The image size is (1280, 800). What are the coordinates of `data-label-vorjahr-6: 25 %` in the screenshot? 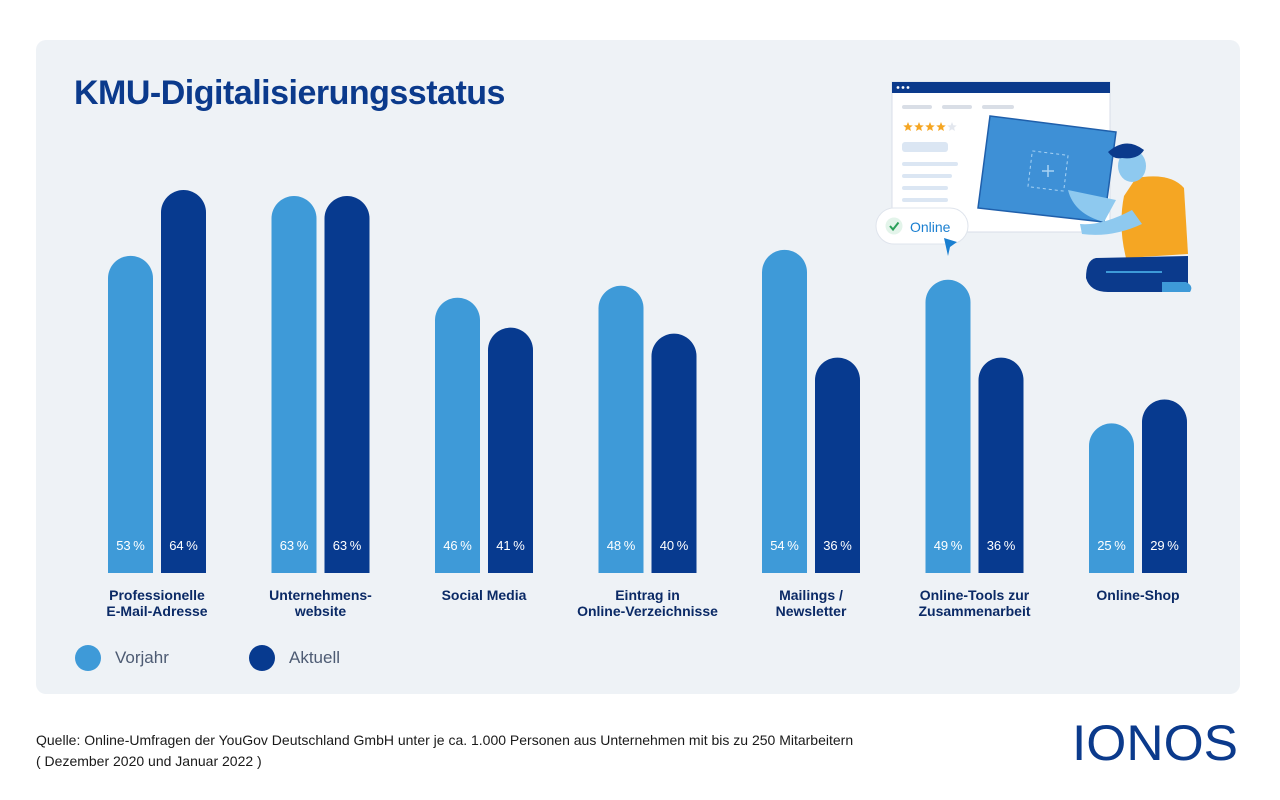 It's located at (1111, 545).